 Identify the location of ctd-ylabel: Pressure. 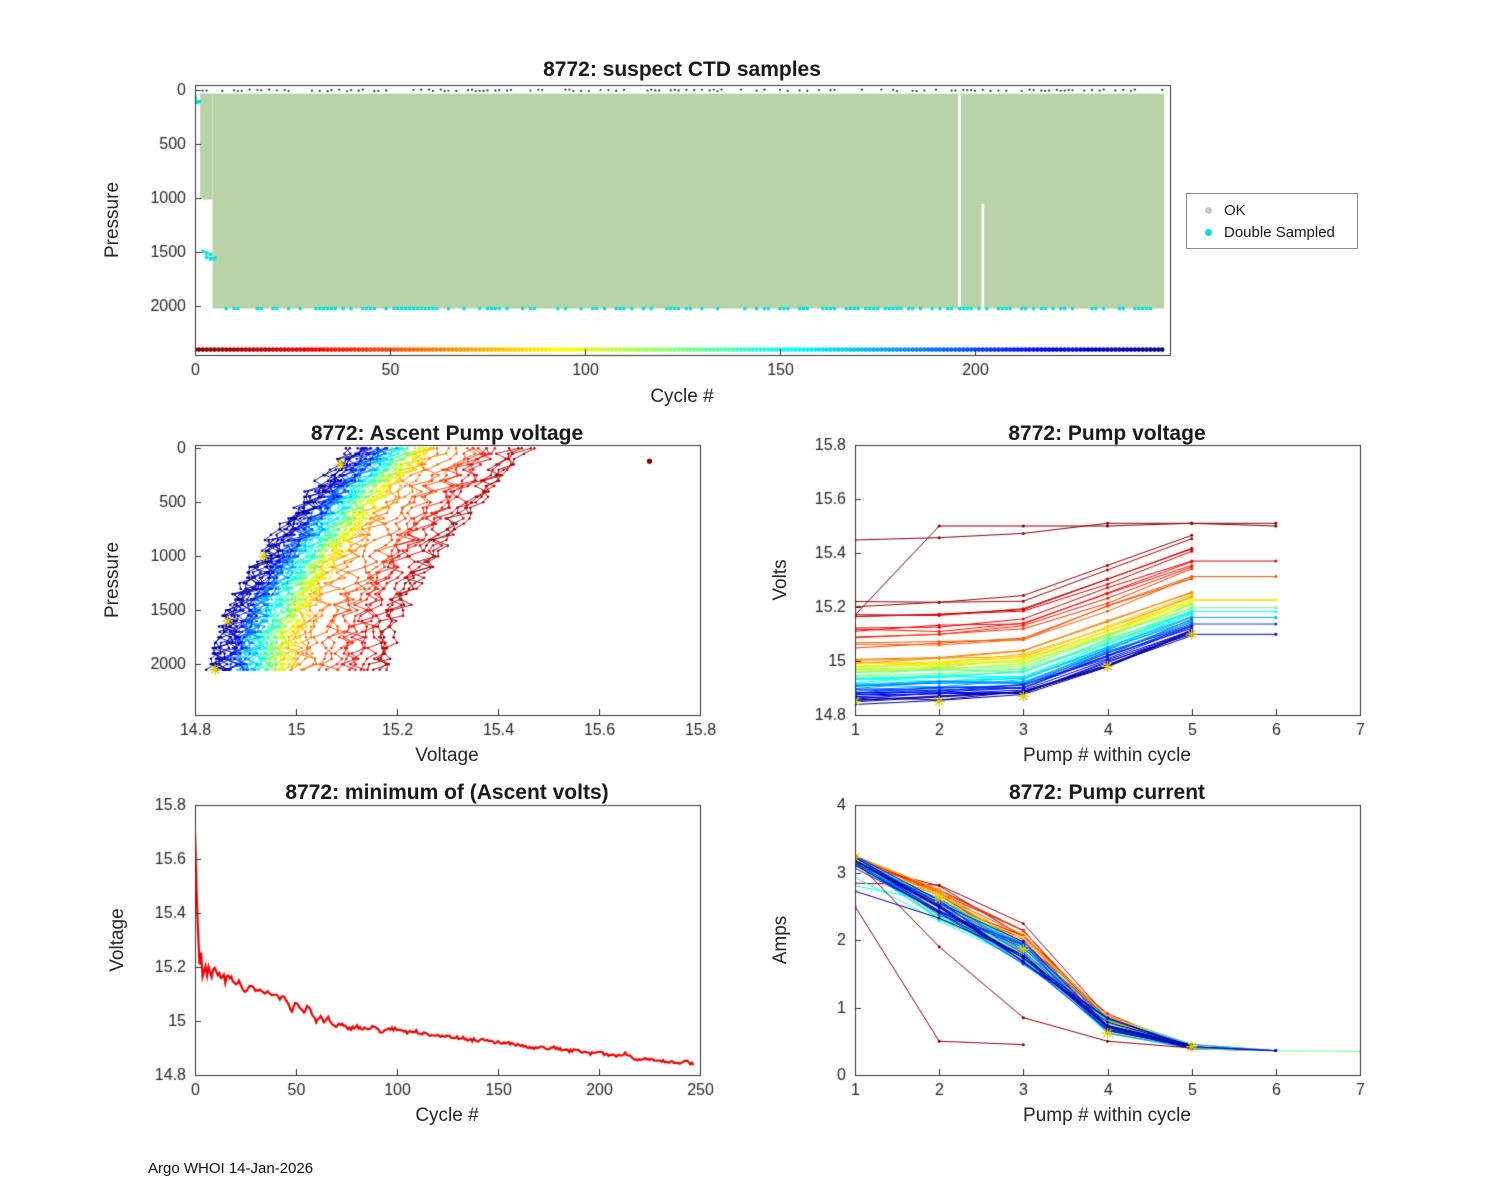
(112, 220).